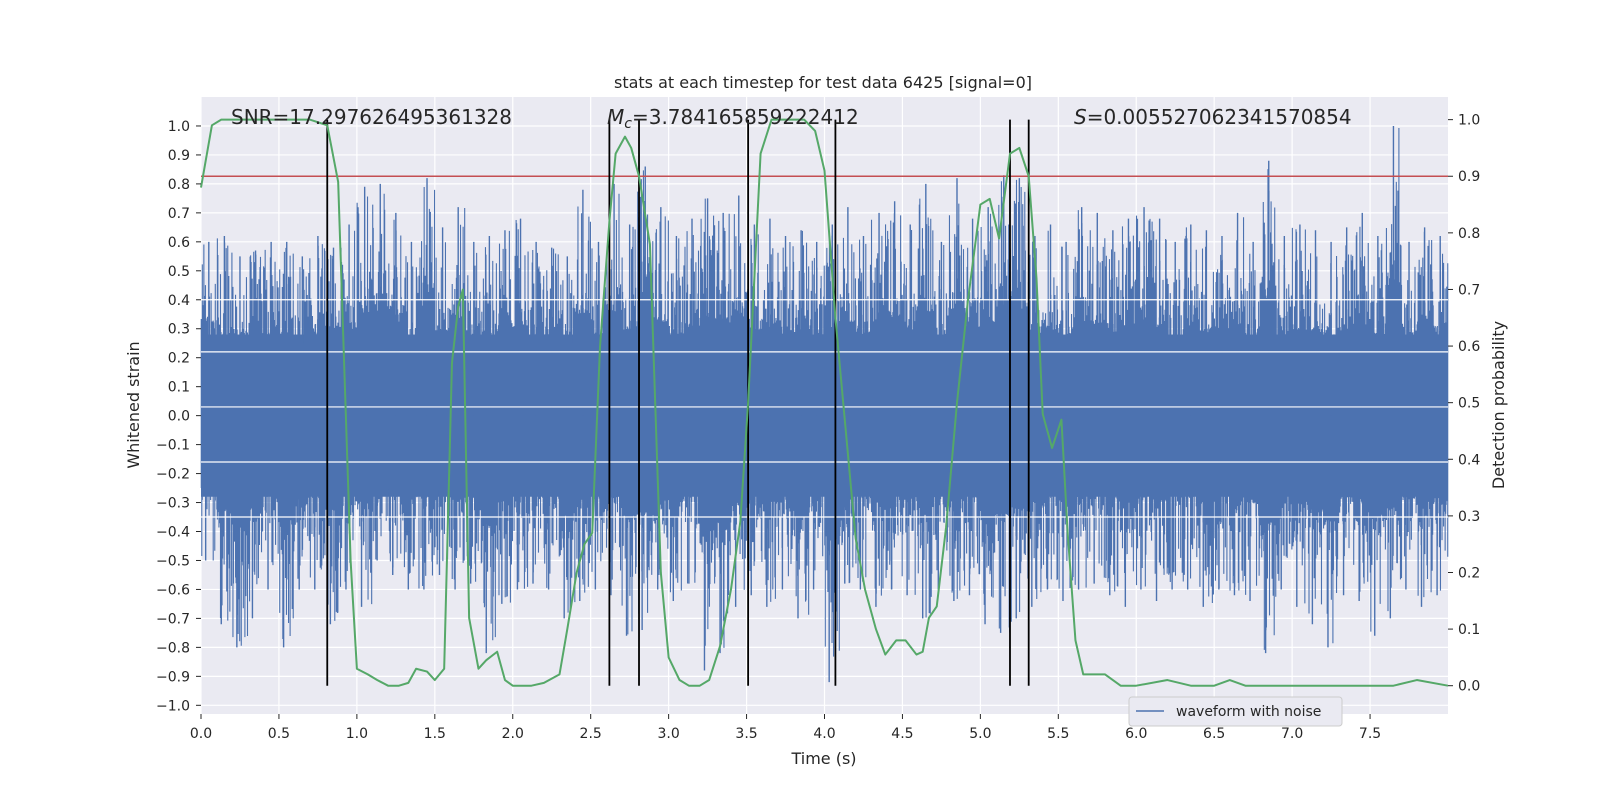 The image size is (1600, 800). I want to click on left-tick-label-13: −0.3, so click(173, 504).